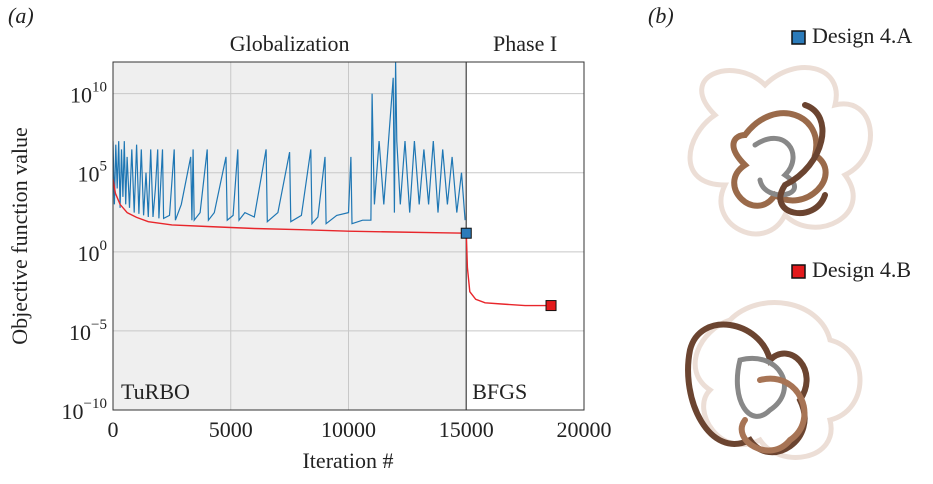 This screenshot has width=933, height=484. I want to click on legend-label: Design 4.B, so click(861, 269).